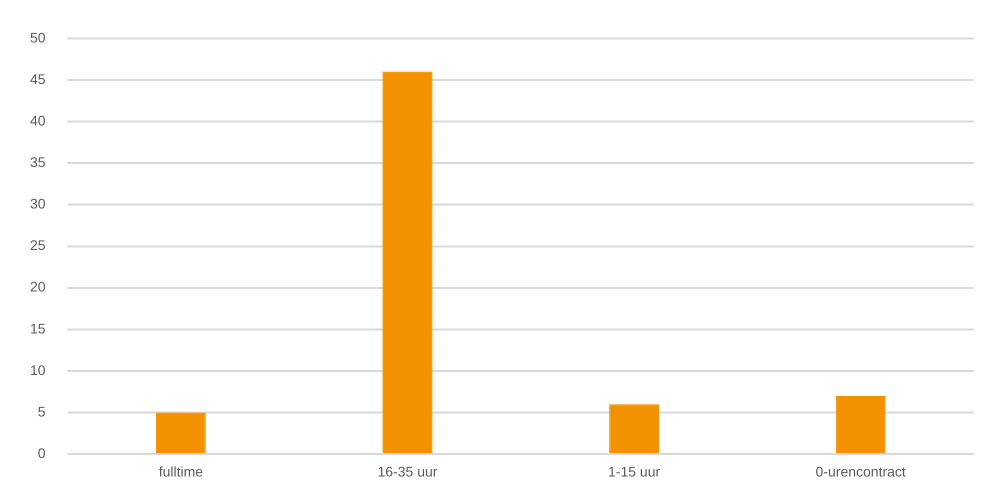 The width and height of the screenshot is (992, 499). Describe the element at coordinates (38, 245) in the screenshot. I see `y-tick-label: 25` at that location.